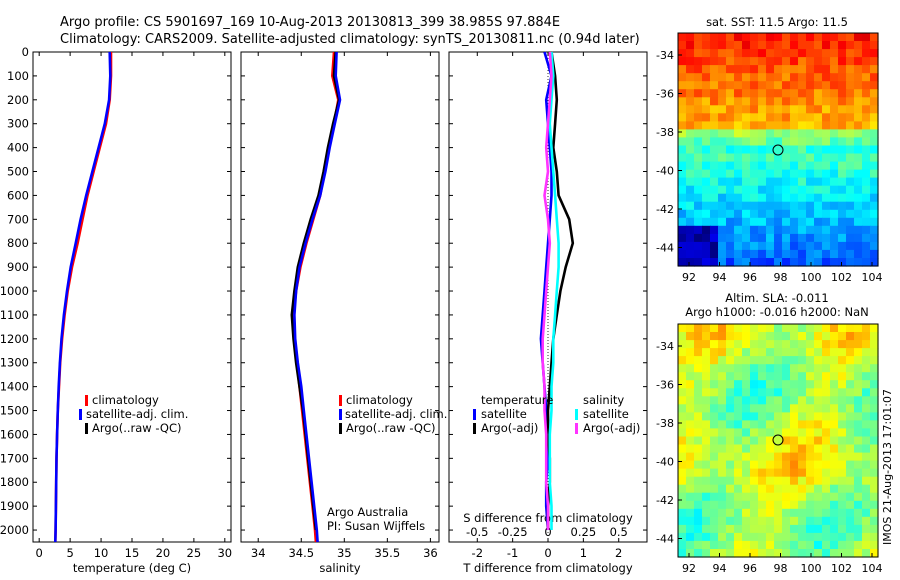 The height and width of the screenshot is (580, 900). What do you see at coordinates (576, 428) in the screenshot?
I see `legend-swatch-s-argo` at bounding box center [576, 428].